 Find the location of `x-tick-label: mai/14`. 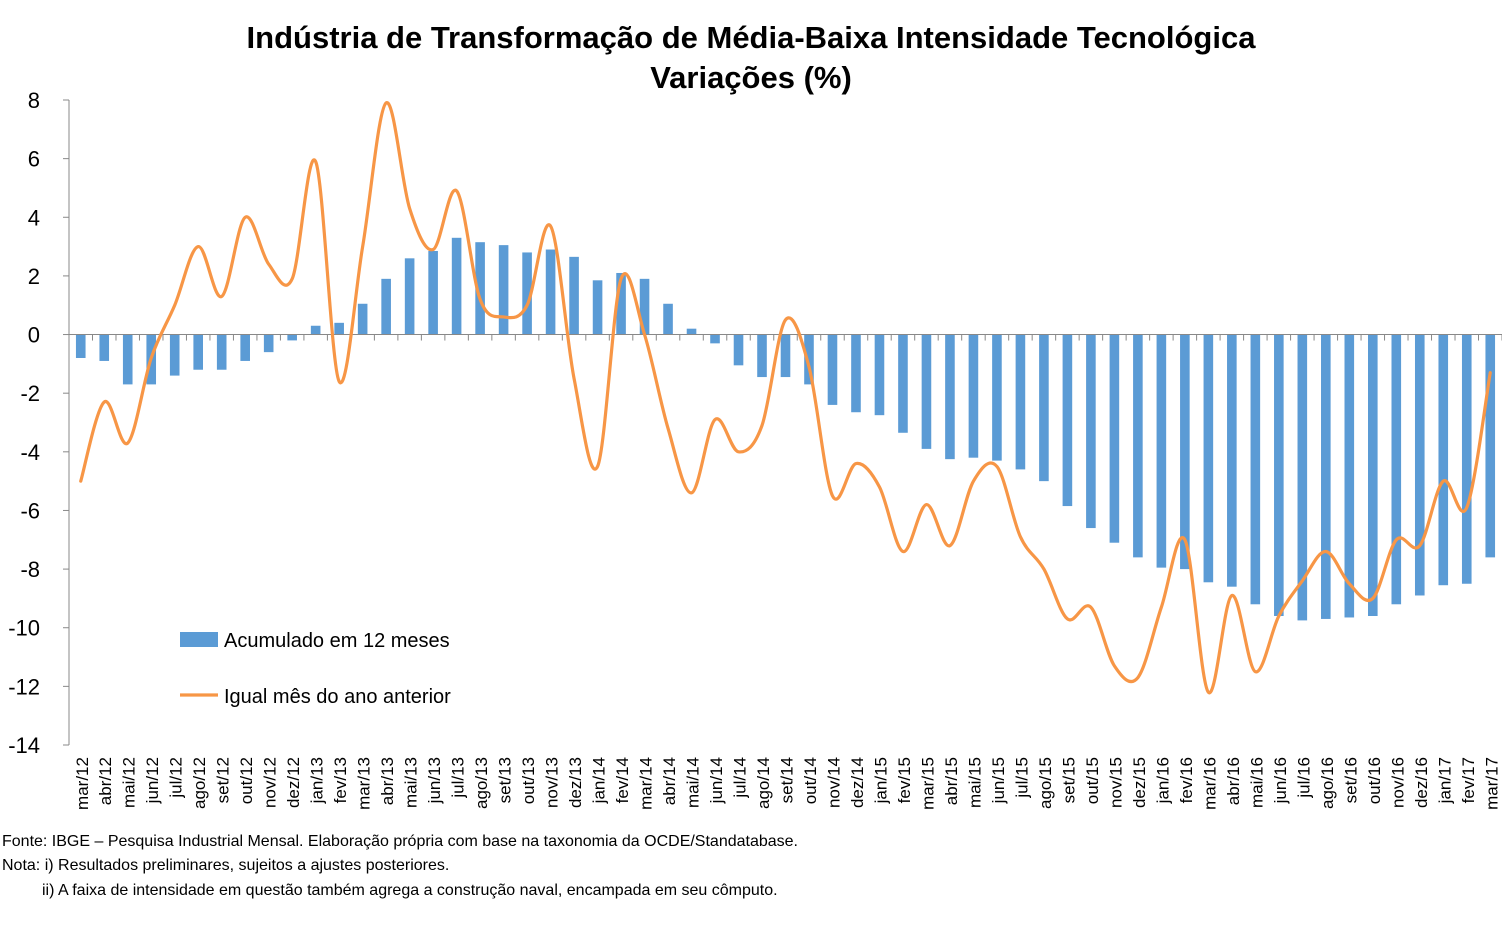

x-tick-label: mai/14 is located at coordinates (693, 782).